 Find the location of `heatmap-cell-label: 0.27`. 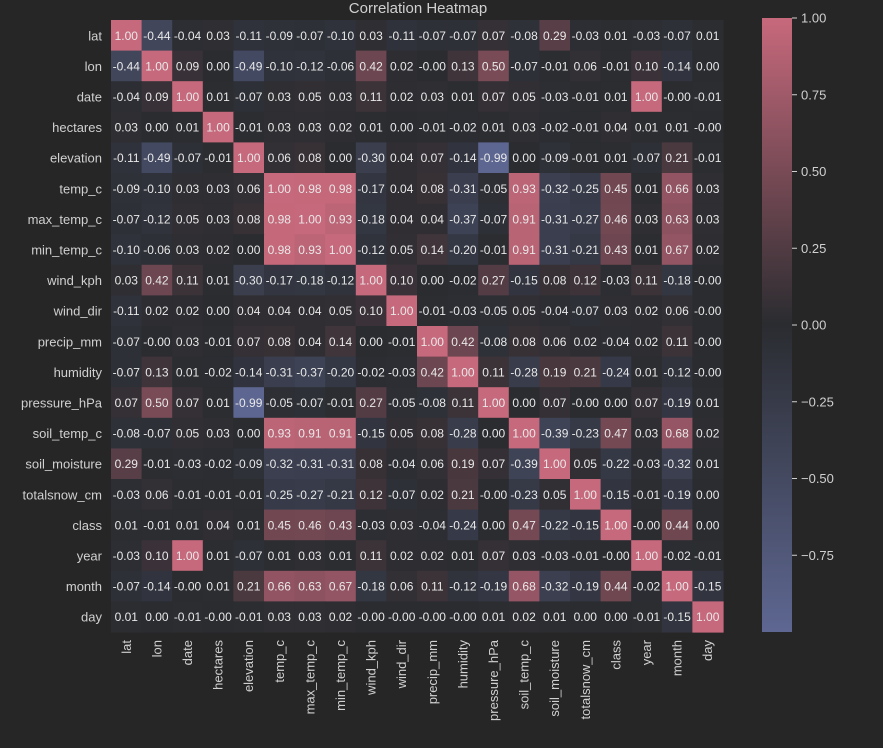

heatmap-cell-label: 0.27 is located at coordinates (494, 281).